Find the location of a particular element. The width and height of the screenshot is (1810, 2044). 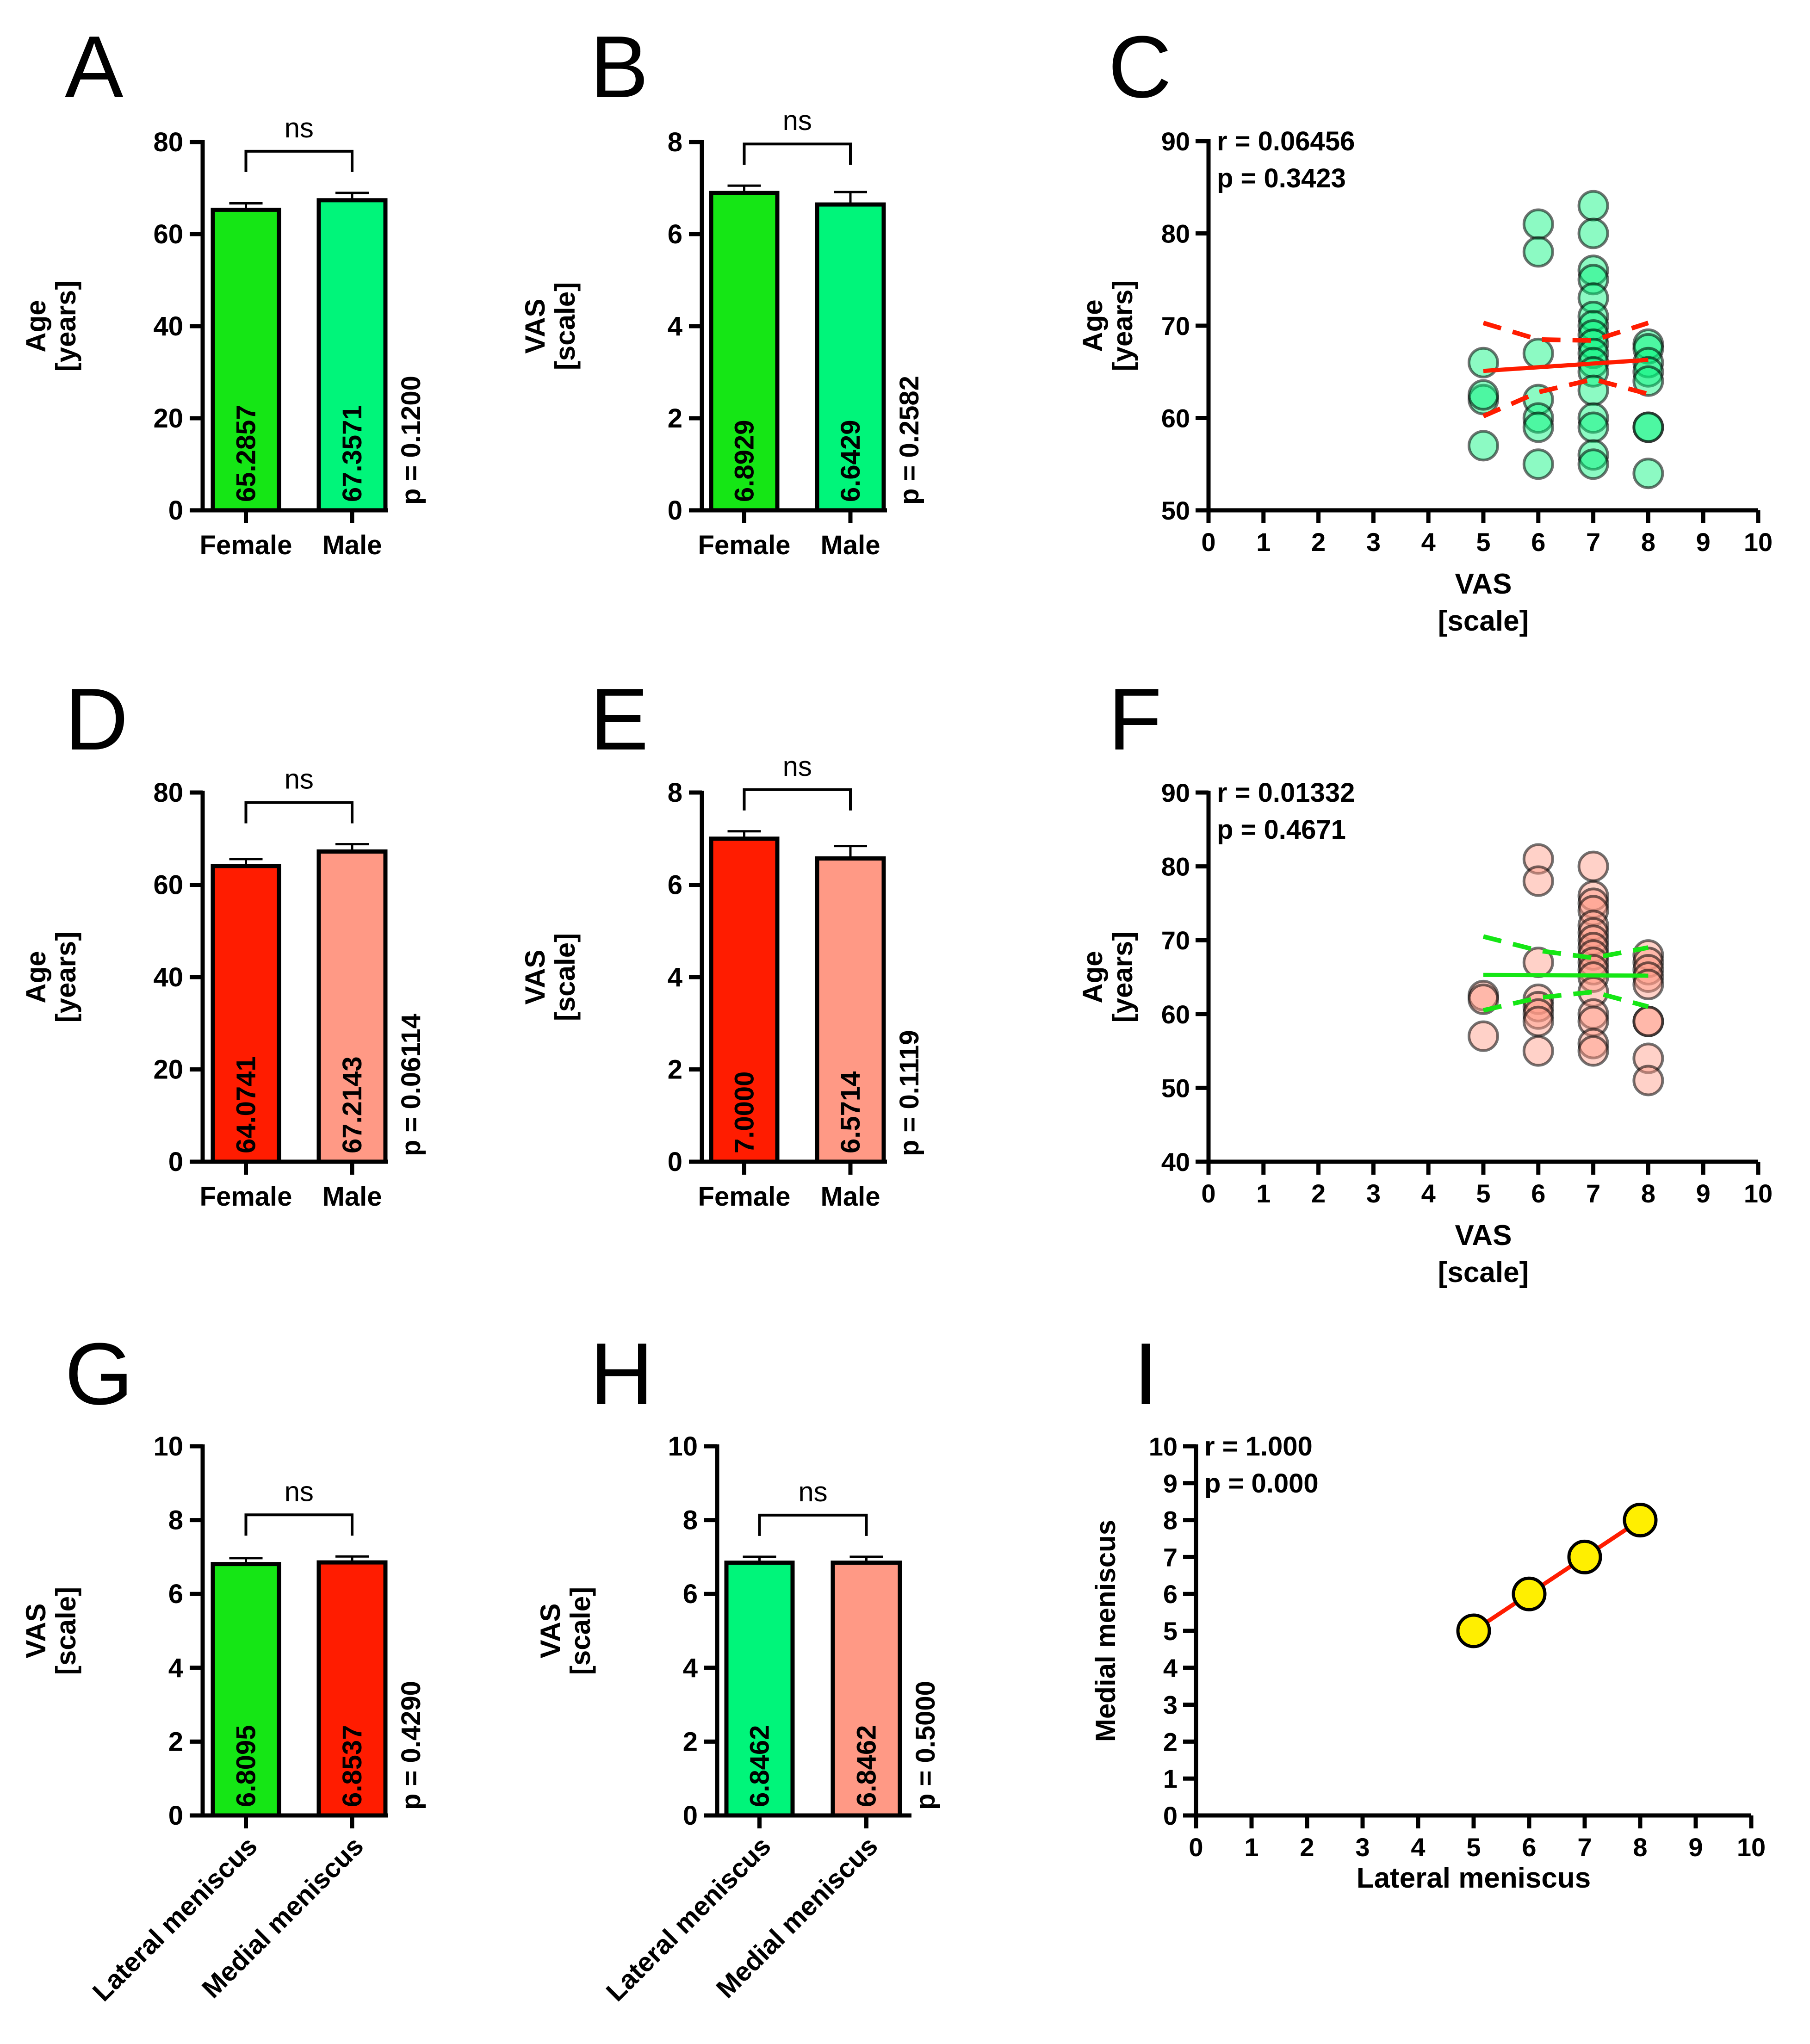

x-tick-label: 7 is located at coordinates (1593, 1193).